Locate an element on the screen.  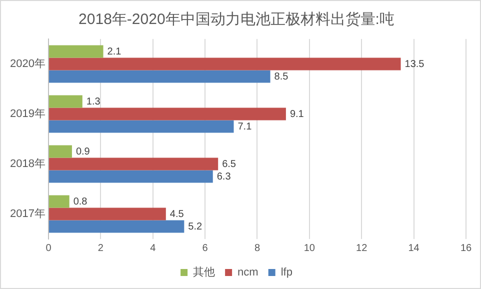
x-tick-label: 14 is located at coordinates (414, 248).